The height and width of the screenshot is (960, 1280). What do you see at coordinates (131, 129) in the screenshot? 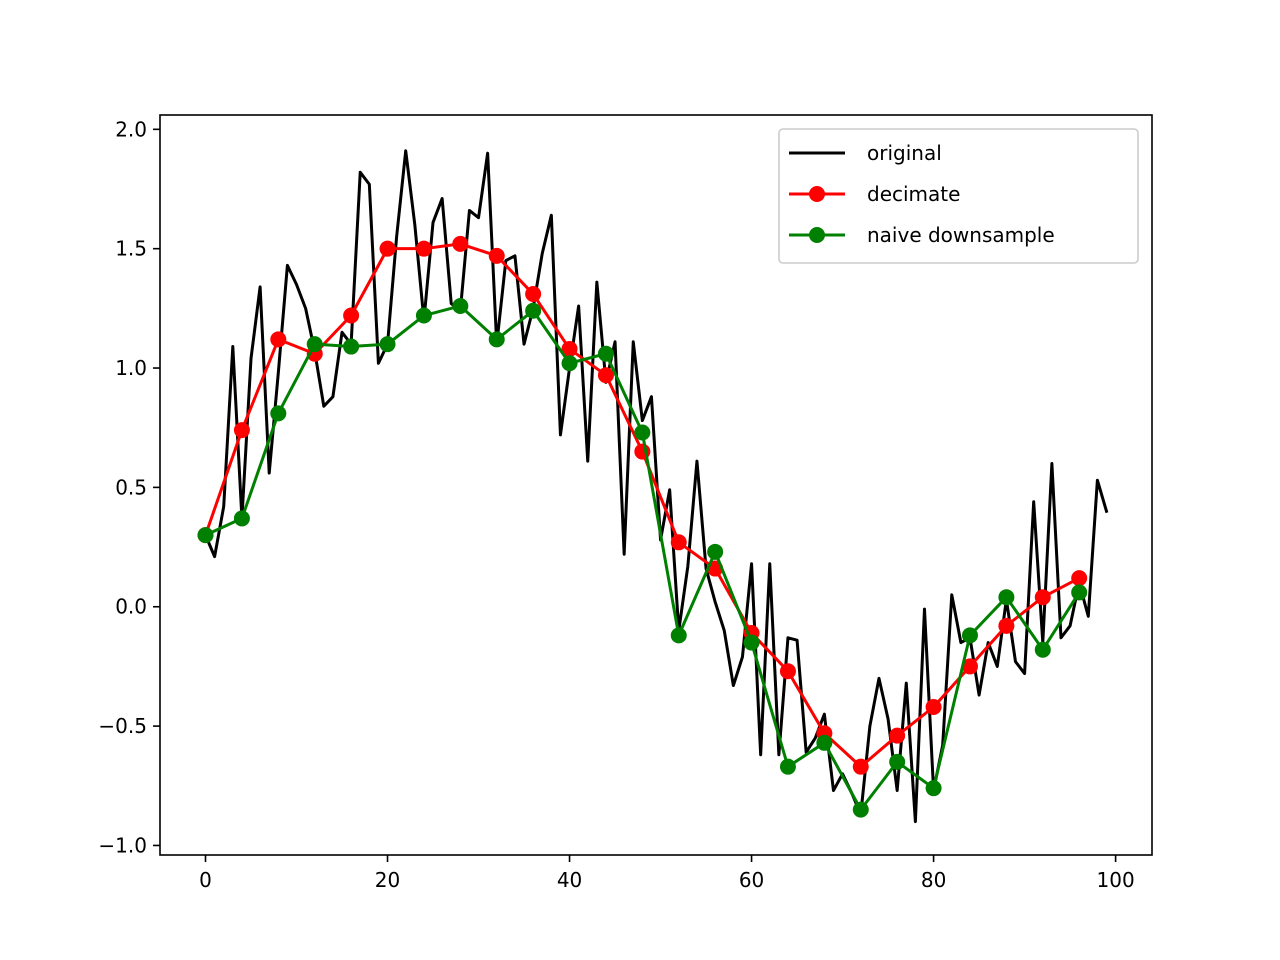
I see `y-tick-label: 2.0` at bounding box center [131, 129].